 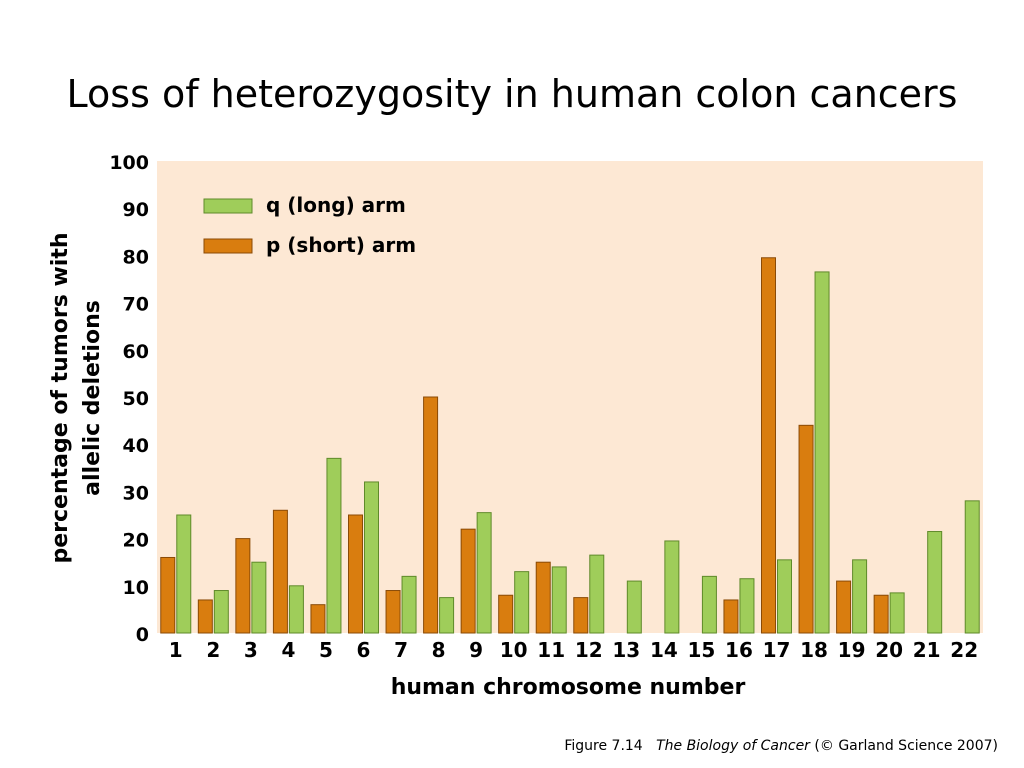 I want to click on x-tick-label: 20, so click(x=889, y=650).